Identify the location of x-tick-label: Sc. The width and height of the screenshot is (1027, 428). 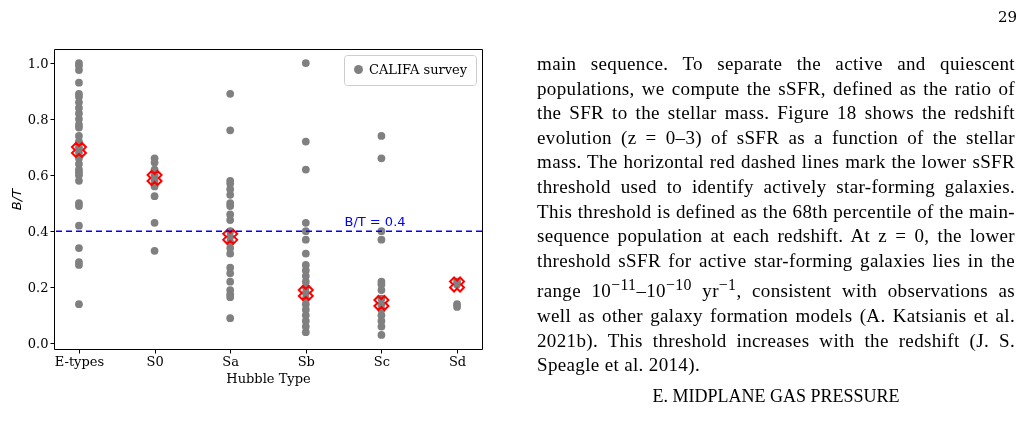
(382, 361).